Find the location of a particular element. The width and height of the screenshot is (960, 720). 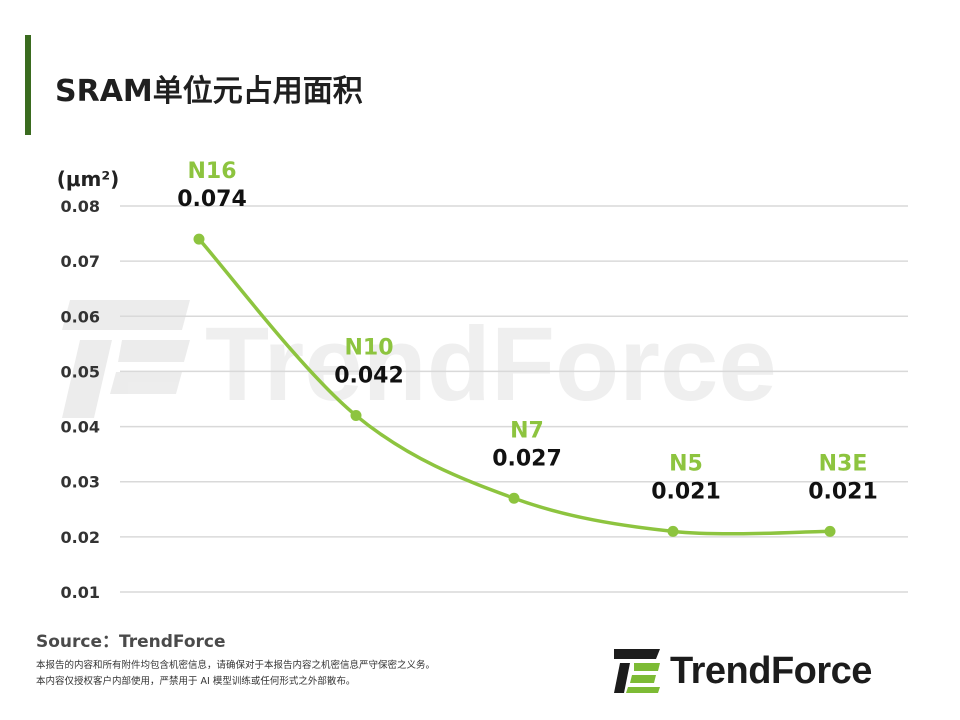

disclaimer-line-2: 本内容仅授权客户内部使用，严禁用于 AI 模型训练或任何形式之外部散布。 is located at coordinates (196, 681).